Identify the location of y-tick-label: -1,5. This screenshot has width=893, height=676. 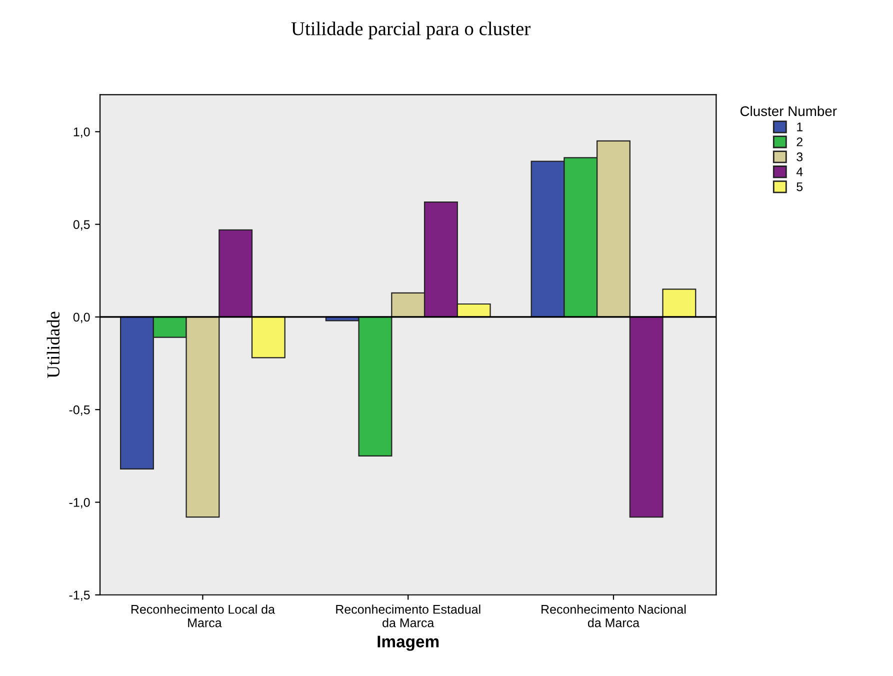
(79, 596).